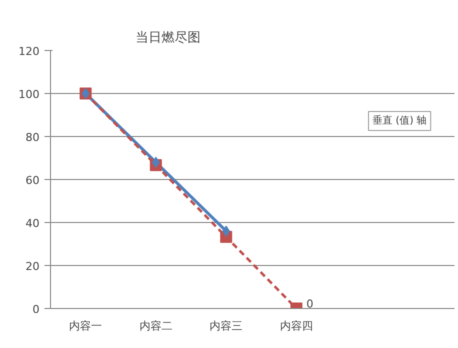  Describe the element at coordinates (33, 137) in the screenshot. I see `y-tick-label: 80` at that location.